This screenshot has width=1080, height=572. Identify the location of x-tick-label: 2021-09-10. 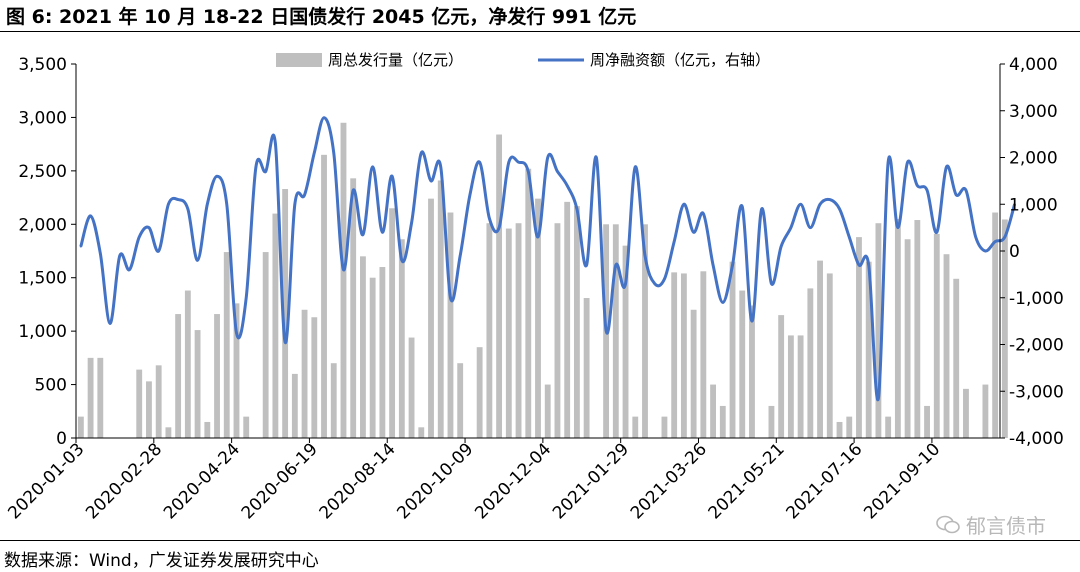
(902, 481).